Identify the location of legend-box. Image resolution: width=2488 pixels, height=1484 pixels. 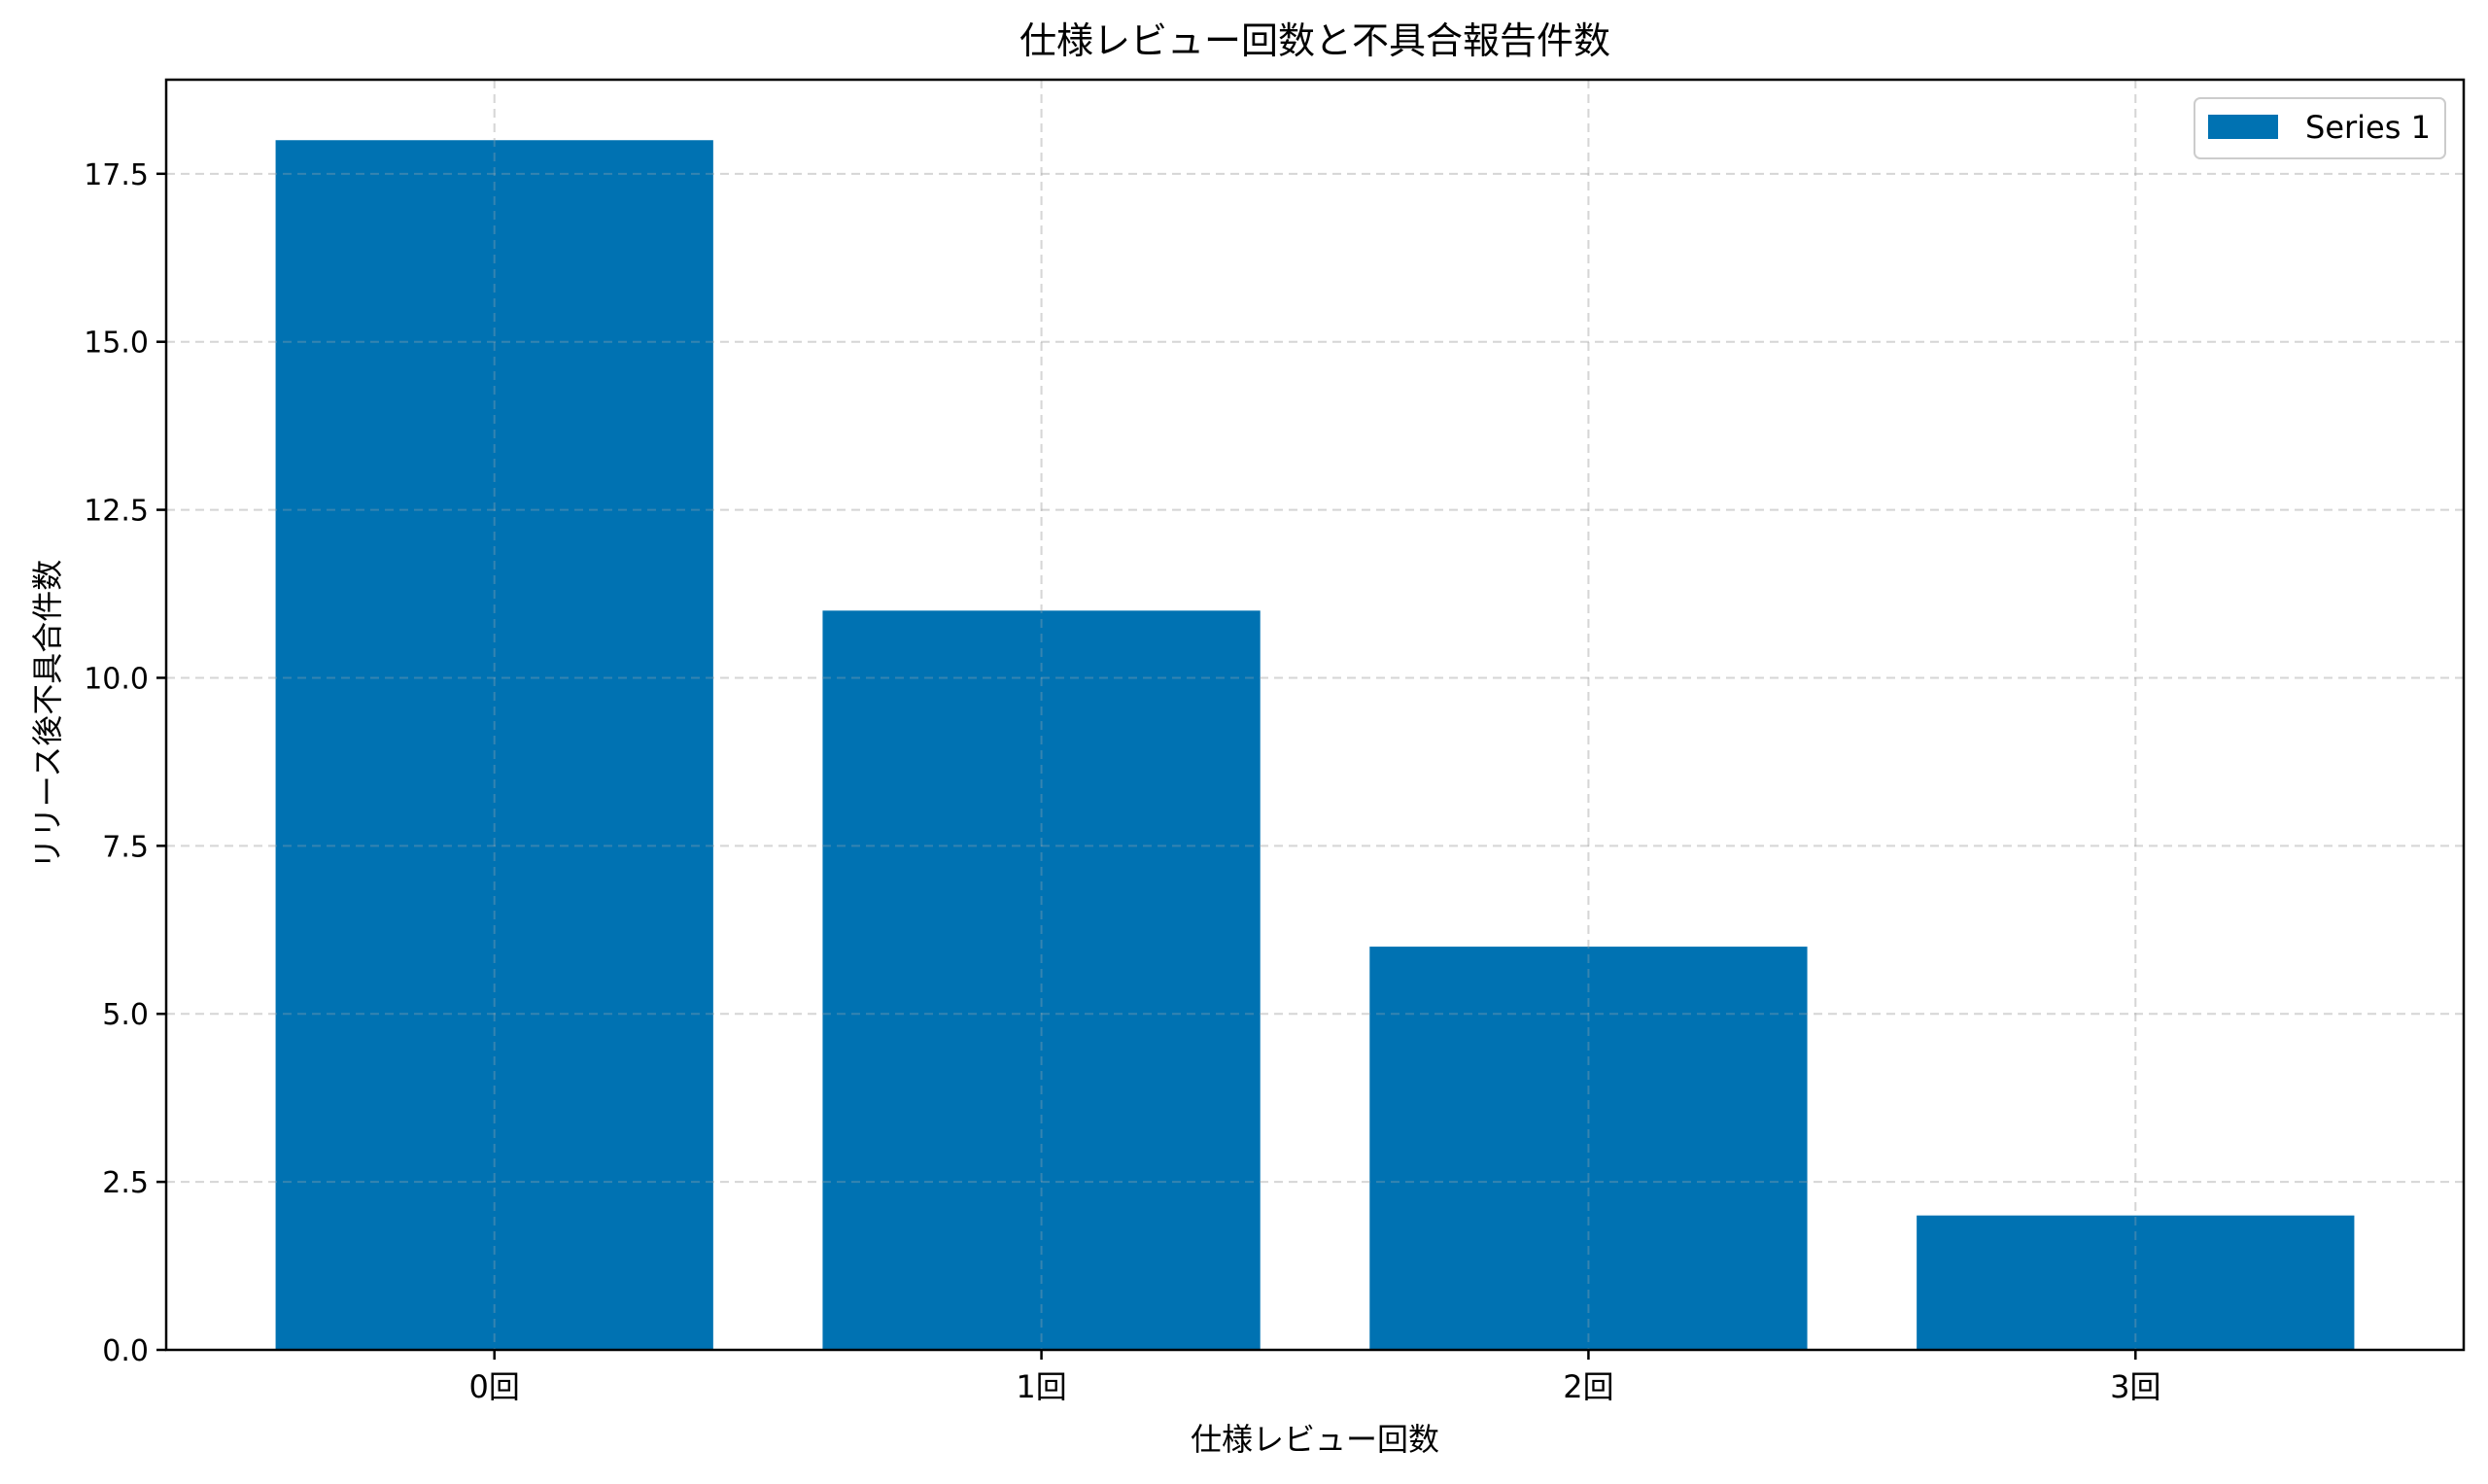
(2320, 128).